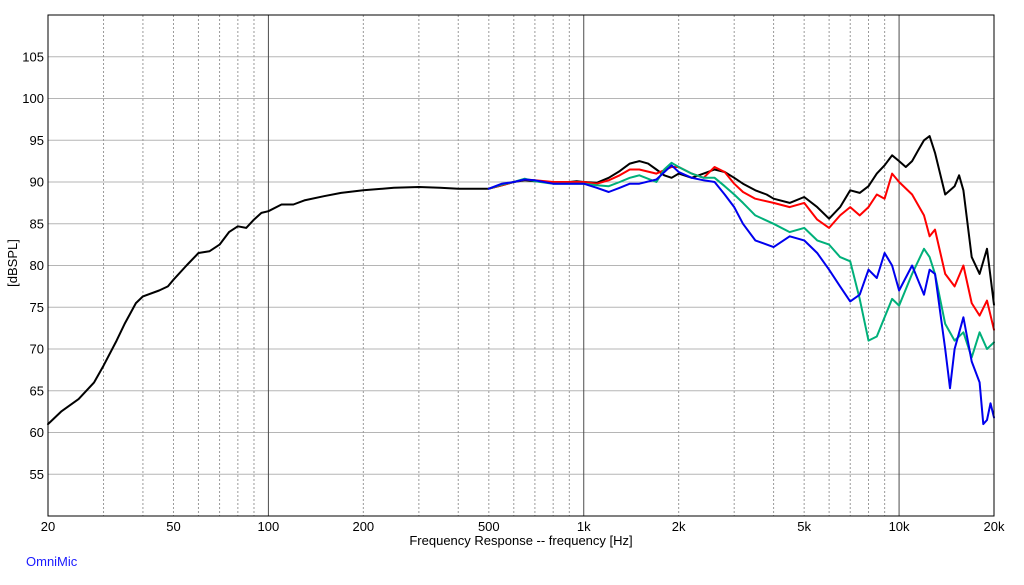  What do you see at coordinates (363, 526) in the screenshot?
I see `x-tick-label: 200` at bounding box center [363, 526].